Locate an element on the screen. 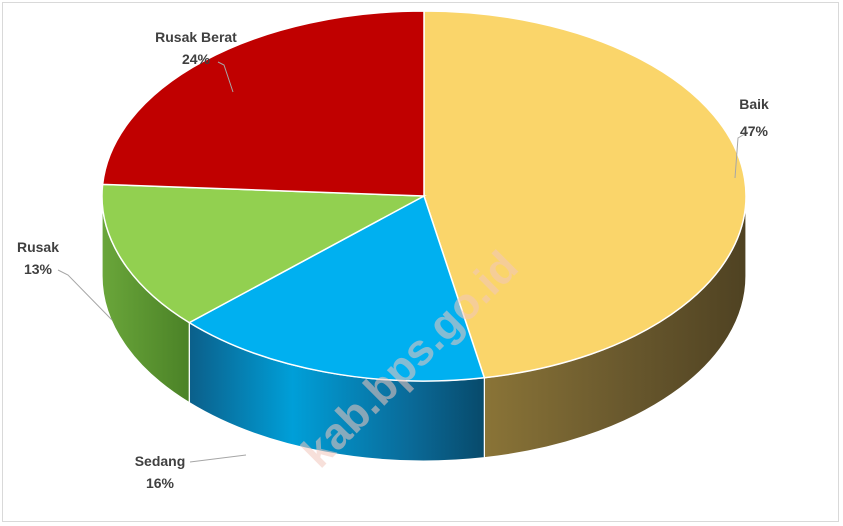 The image size is (843, 526). leader-line-rusak is located at coordinates (85, 295).